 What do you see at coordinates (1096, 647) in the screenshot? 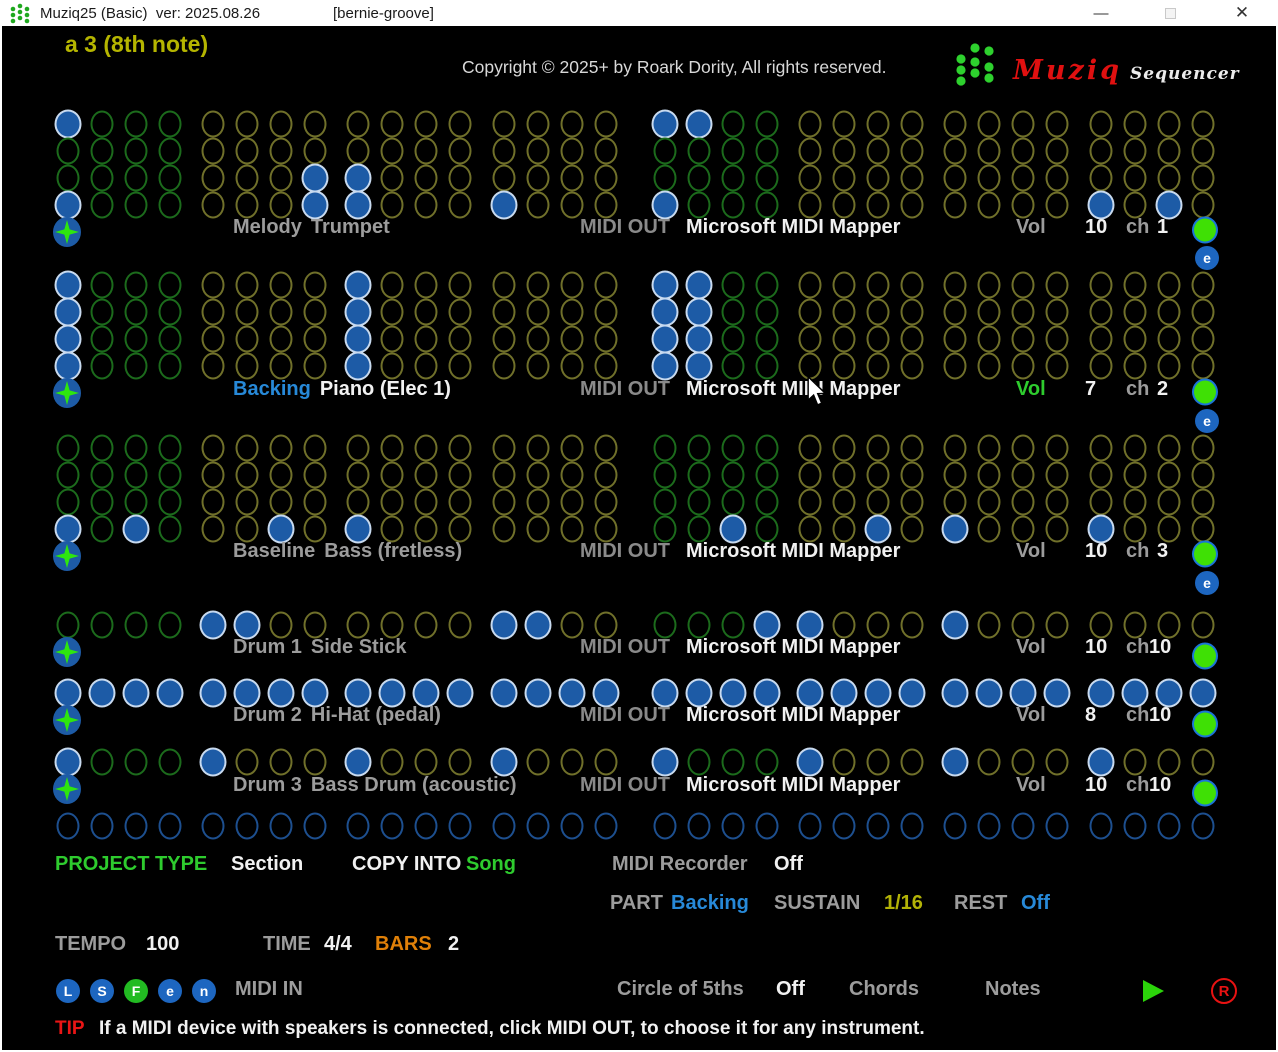
I see `volume-value: 10` at bounding box center [1096, 647].